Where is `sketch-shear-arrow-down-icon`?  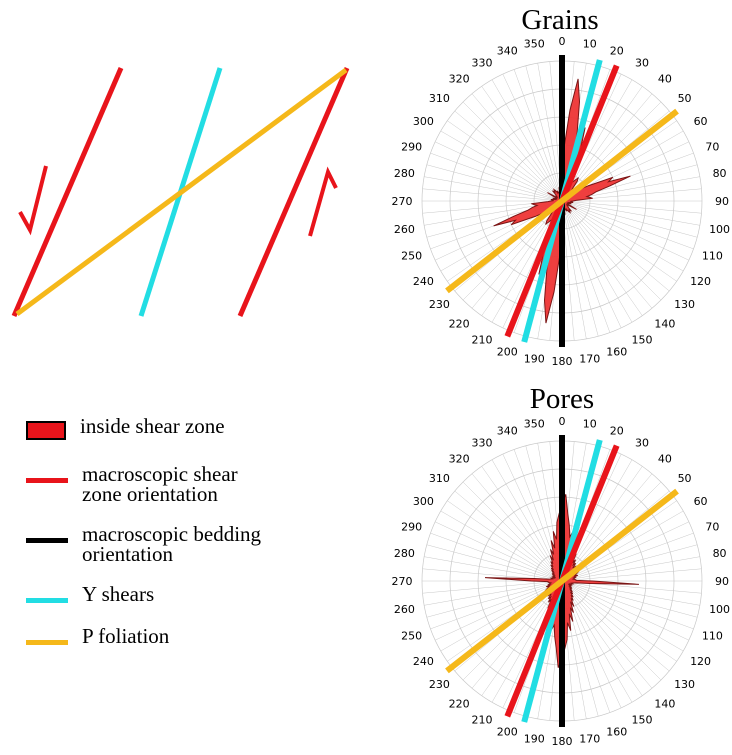
sketch-shear-arrow-down-icon is located at coordinates (33, 200).